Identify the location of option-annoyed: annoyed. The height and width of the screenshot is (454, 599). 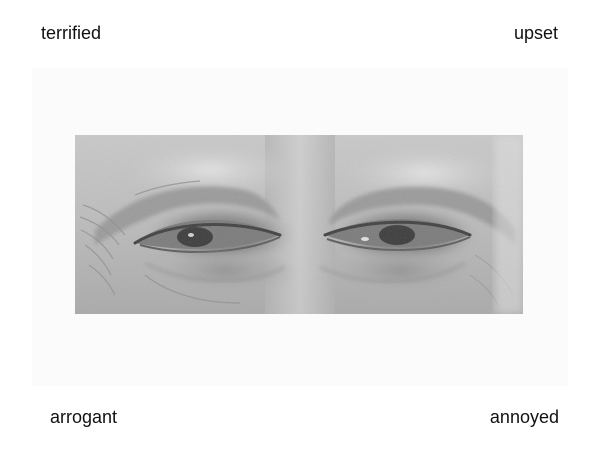
(524, 417).